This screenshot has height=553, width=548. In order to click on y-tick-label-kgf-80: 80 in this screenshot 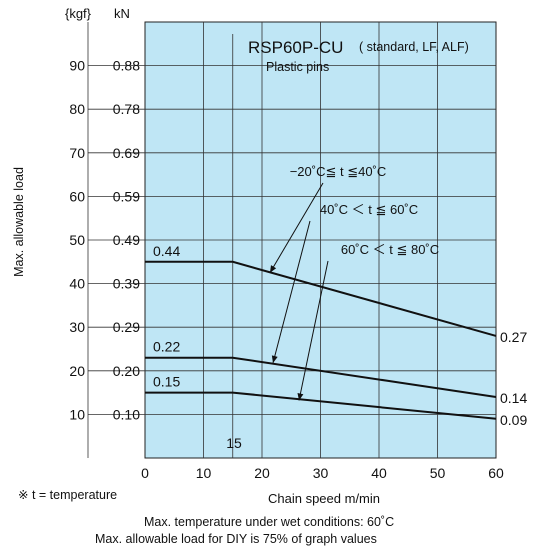, I will do `click(77, 109)`.